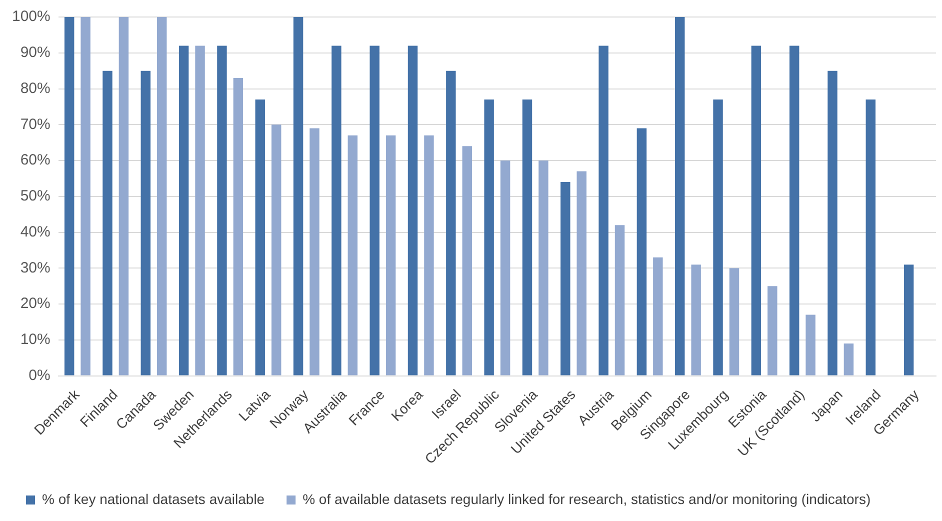  I want to click on legend-label: % of key national datasets available, so click(153, 498).